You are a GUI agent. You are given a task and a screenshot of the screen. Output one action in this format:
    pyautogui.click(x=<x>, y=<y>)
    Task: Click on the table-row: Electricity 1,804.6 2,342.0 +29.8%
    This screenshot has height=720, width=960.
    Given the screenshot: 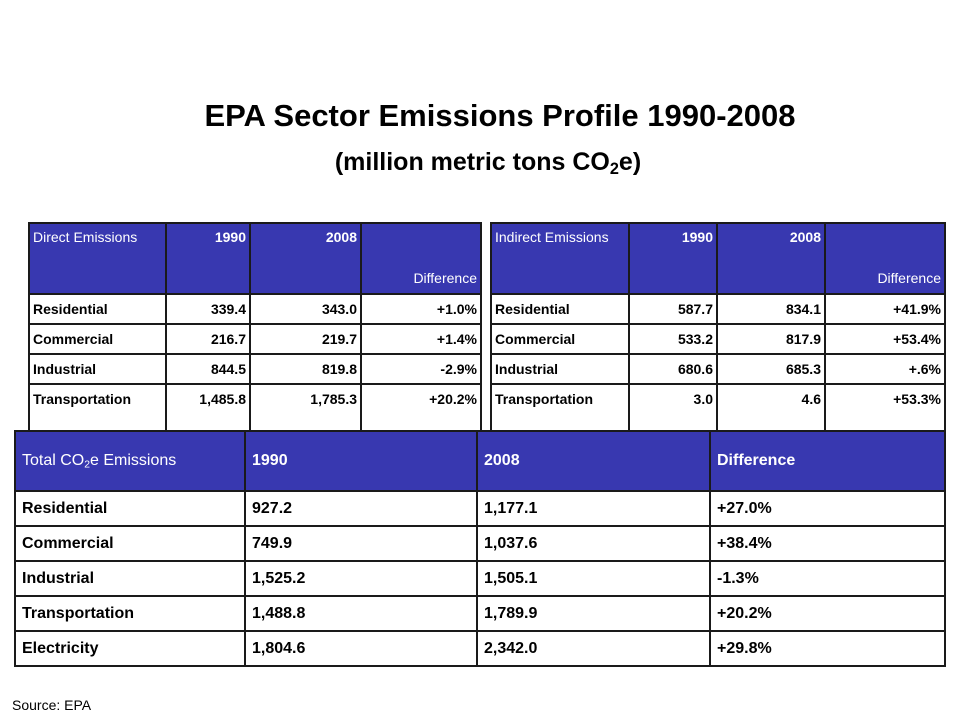 What is the action you would take?
    pyautogui.click(x=480, y=648)
    